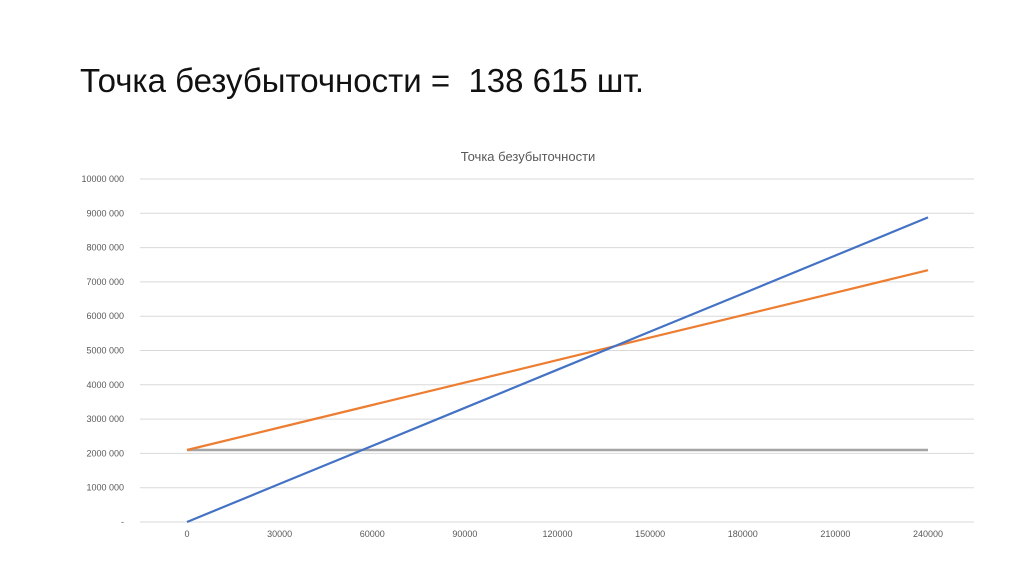 The image size is (1024, 574). Describe the element at coordinates (835, 534) in the screenshot. I see `x-tick-label: 210000` at that location.